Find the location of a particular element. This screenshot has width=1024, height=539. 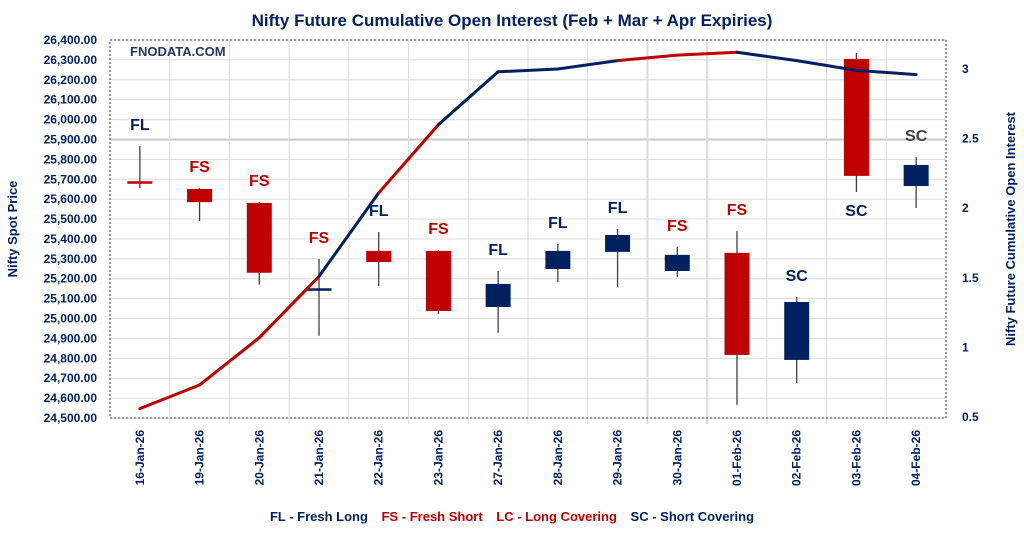

x-tick-label: 21-Jan-26 is located at coordinates (319, 458).